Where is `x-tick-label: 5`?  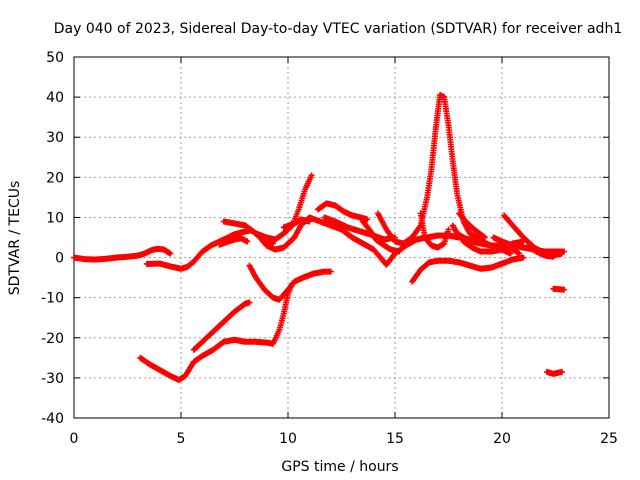
x-tick-label: 5 is located at coordinates (181, 439).